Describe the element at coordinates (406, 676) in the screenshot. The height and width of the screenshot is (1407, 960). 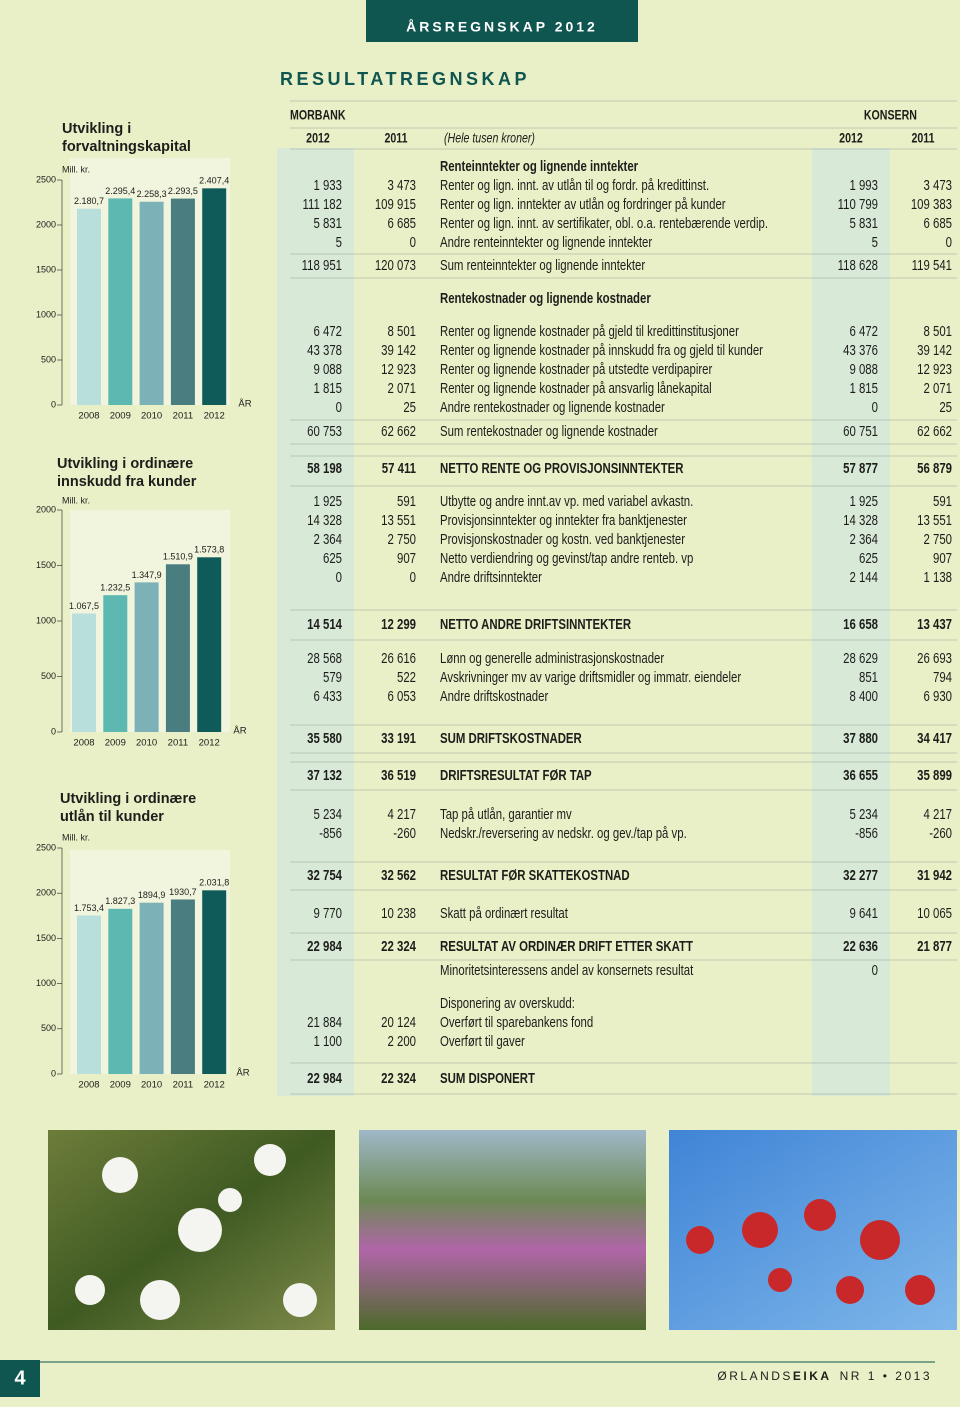
I see `cell-value: 522` at that location.